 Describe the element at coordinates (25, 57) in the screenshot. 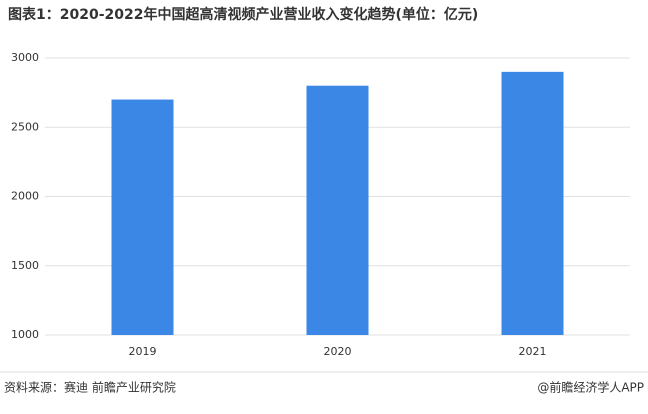

I see `y-tick-label: 3000` at that location.